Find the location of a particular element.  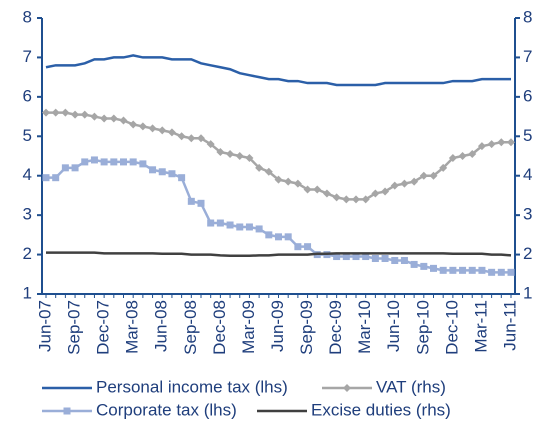

y-tick-label: 4 is located at coordinates (27, 174).